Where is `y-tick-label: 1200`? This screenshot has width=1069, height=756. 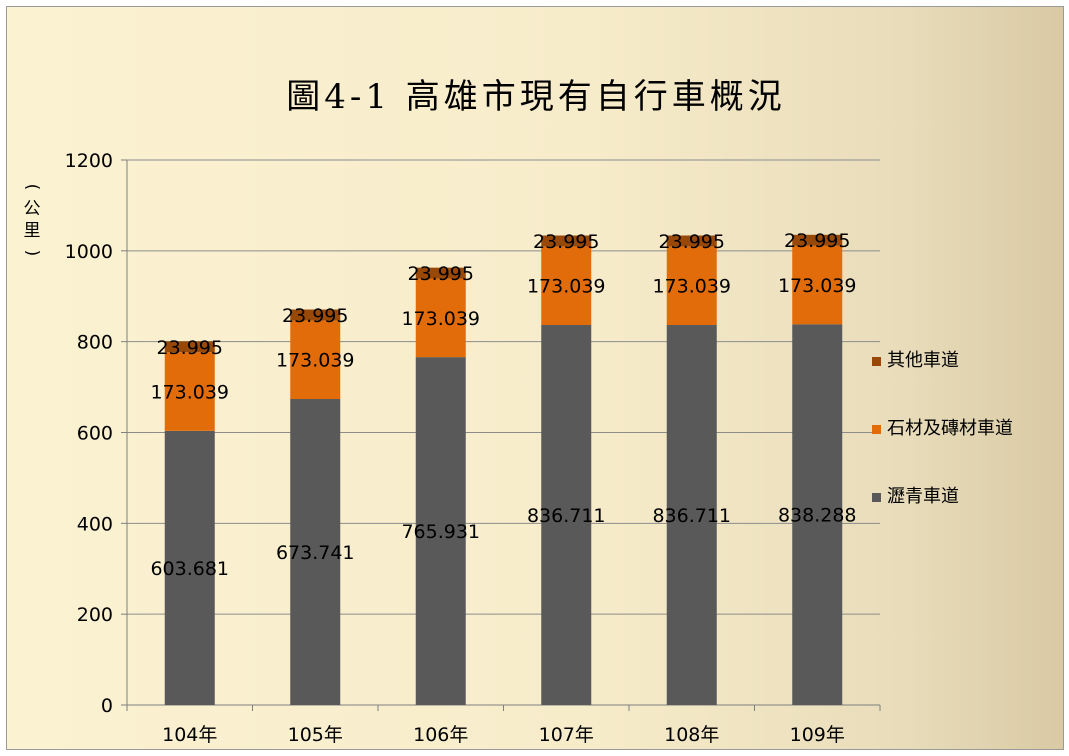
y-tick-label: 1200 is located at coordinates (89, 161).